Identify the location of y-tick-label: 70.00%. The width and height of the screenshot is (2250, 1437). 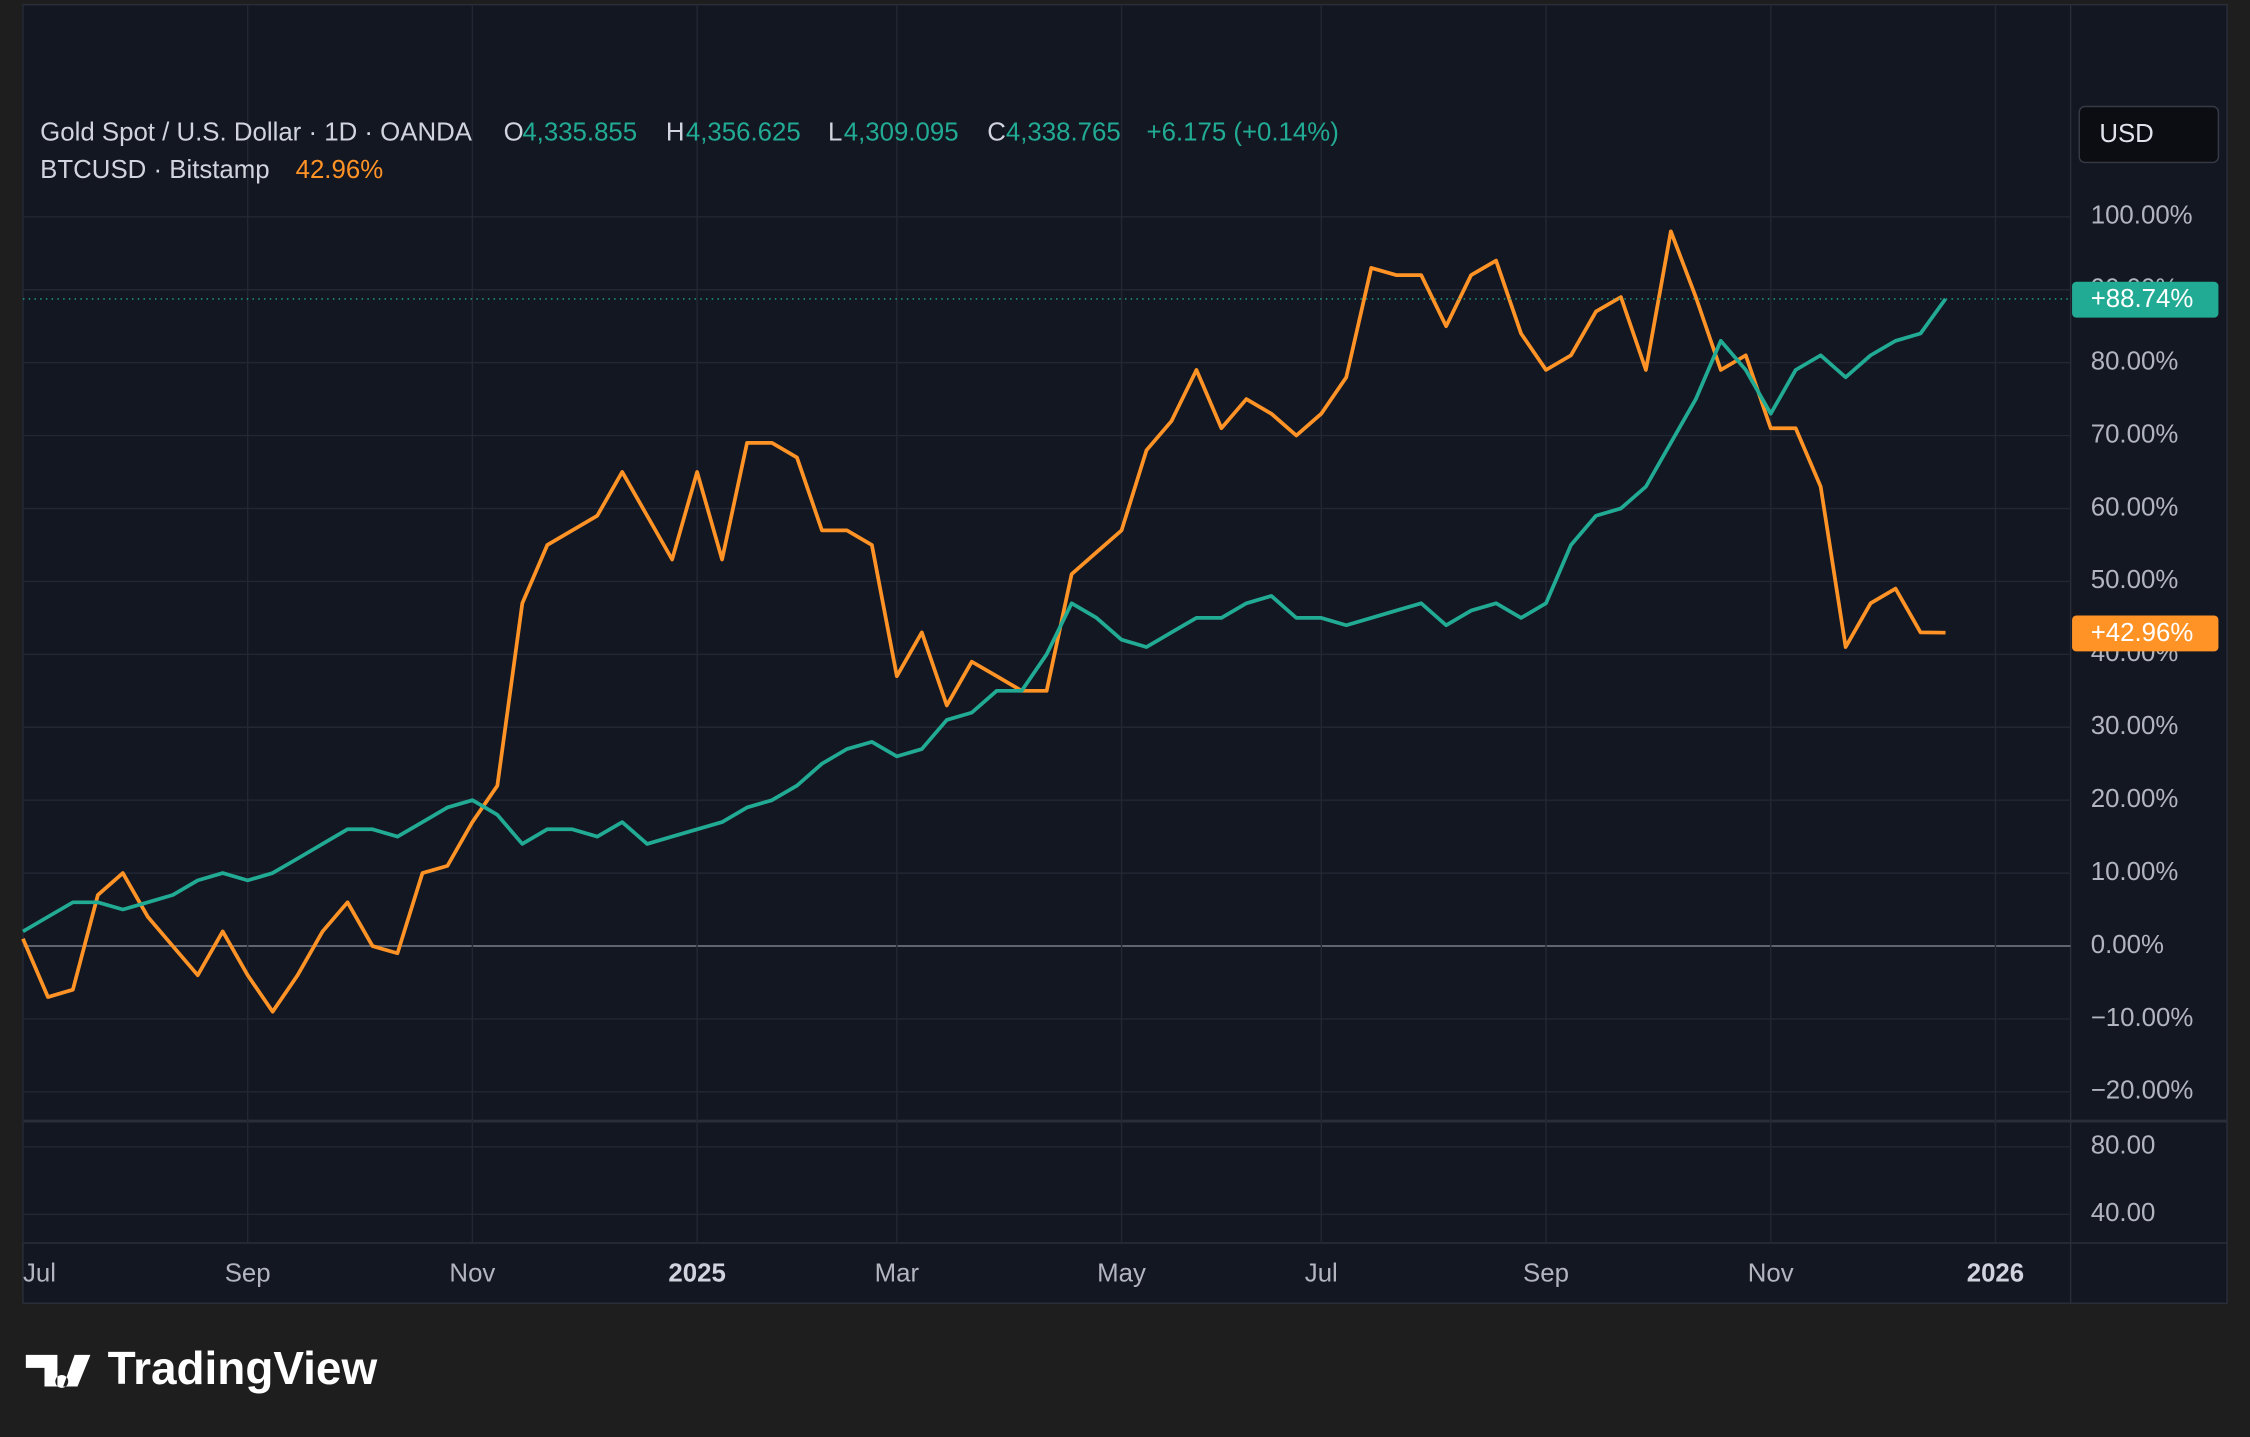
(2135, 434).